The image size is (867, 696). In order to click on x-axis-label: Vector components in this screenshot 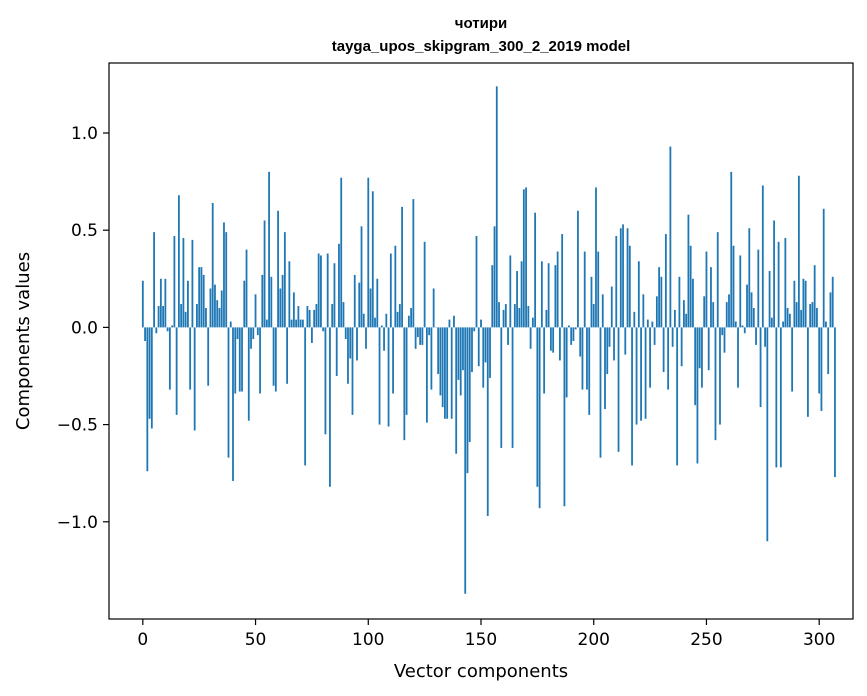, I will do `click(481, 671)`.